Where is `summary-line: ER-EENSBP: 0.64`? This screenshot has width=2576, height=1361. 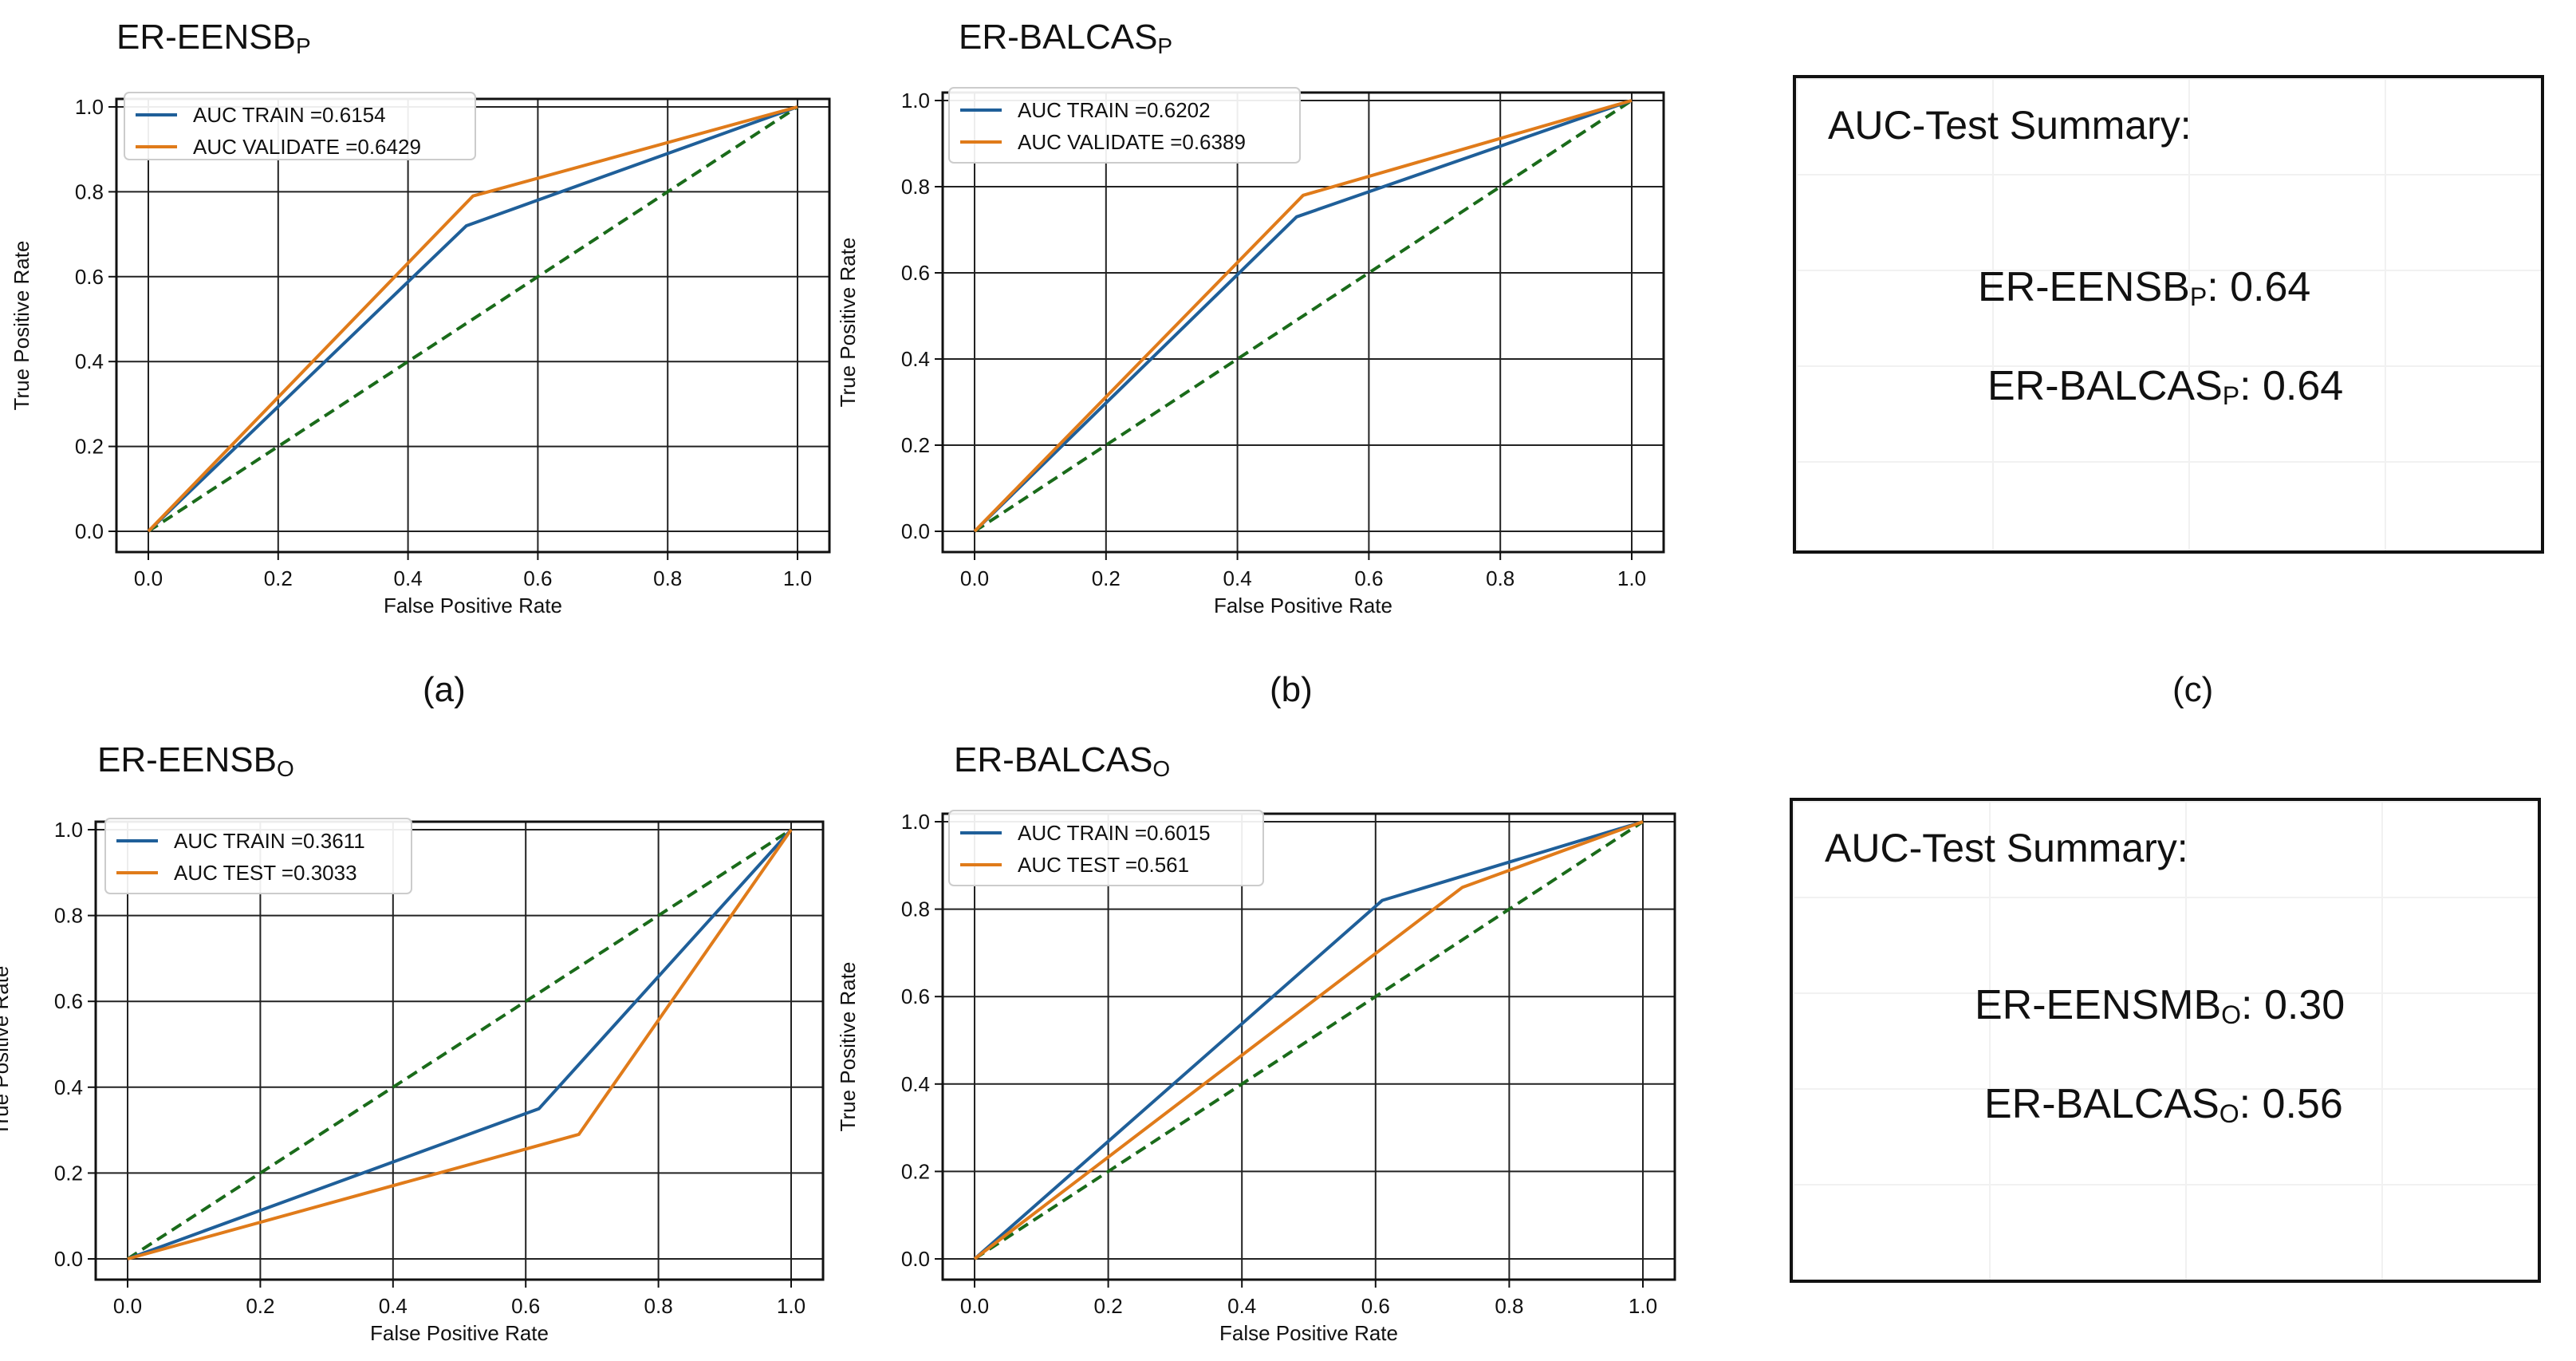 summary-line: ER-EENSBP: 0.64 is located at coordinates (2144, 287).